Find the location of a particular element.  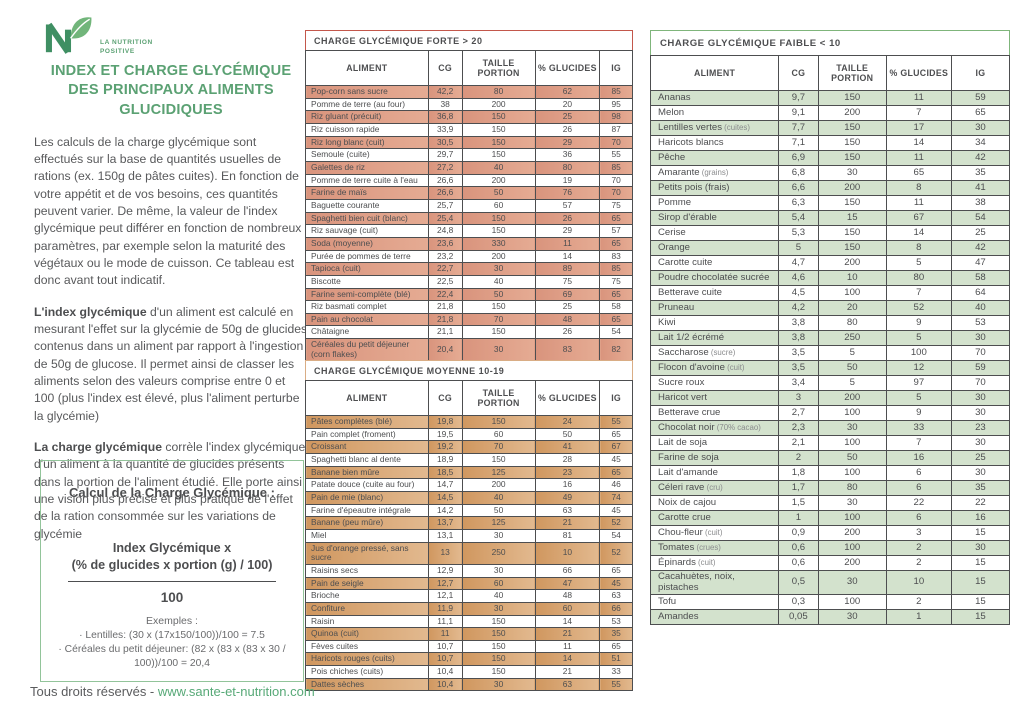

ig-cell: 42 is located at coordinates (980, 158).